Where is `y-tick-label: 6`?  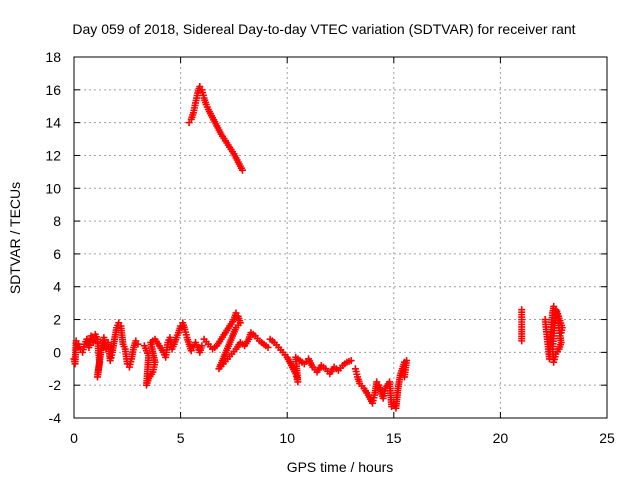 y-tick-label: 6 is located at coordinates (57, 254).